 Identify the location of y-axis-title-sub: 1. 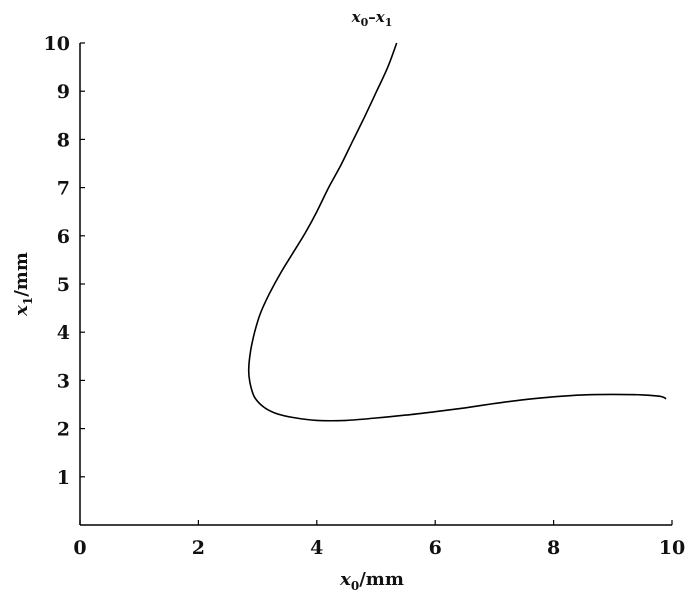
(28, 301).